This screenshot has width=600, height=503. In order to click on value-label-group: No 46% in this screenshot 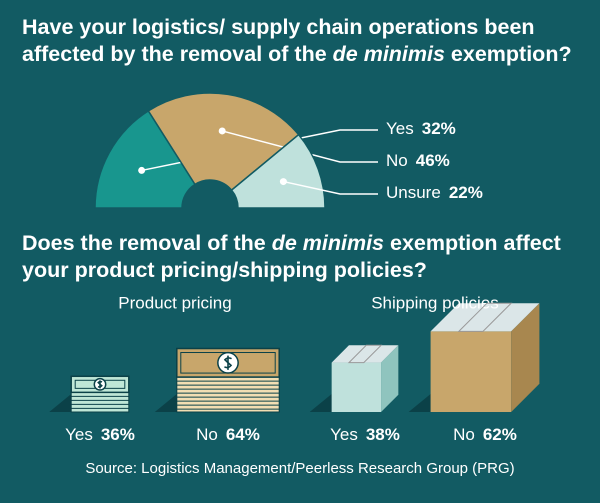, I will do `click(418, 160)`.